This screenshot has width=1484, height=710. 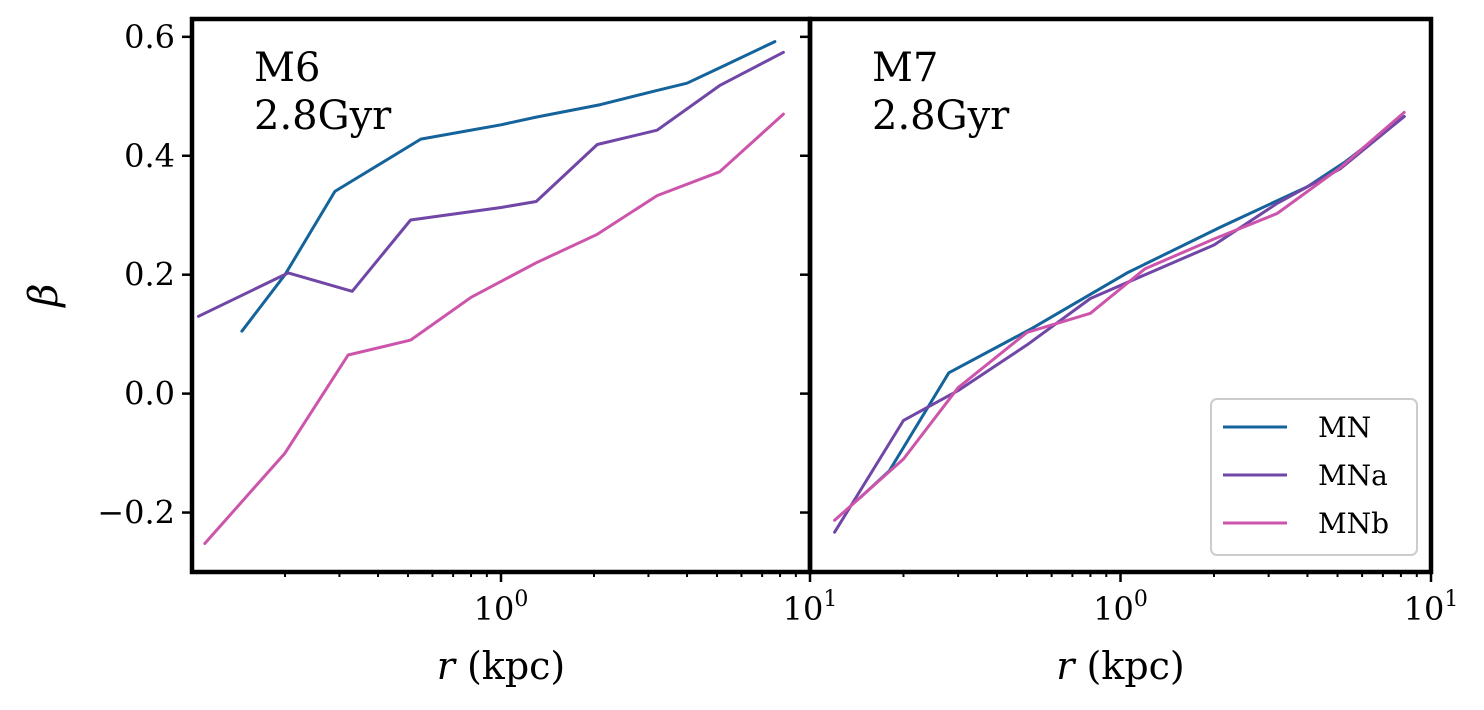 I want to click on legend-box, so click(x=1314, y=477).